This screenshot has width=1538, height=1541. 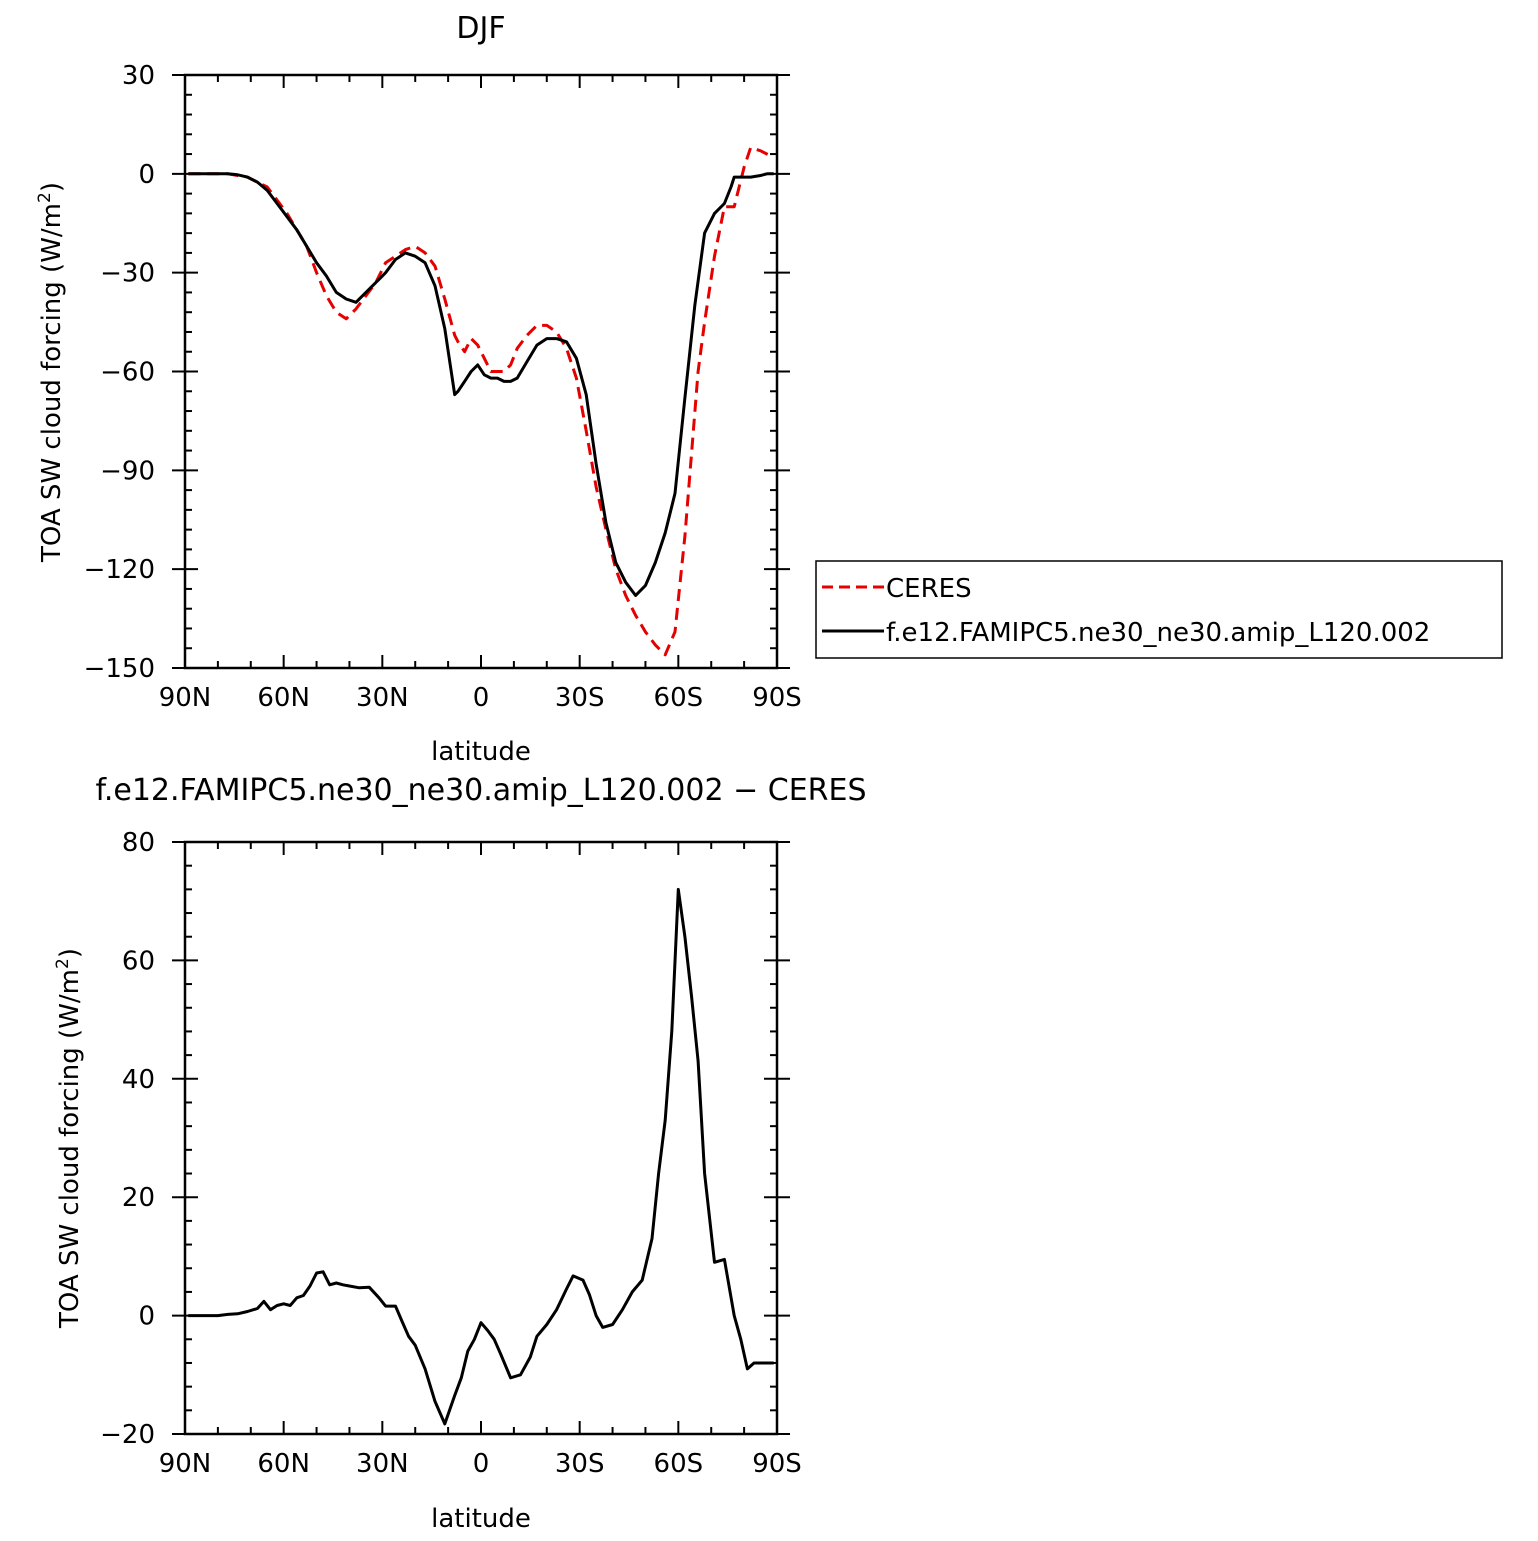 I want to click on legend-model-label: f.e12.FAMIPC5.ne30_ne30.amip_L120.002, so click(x=1158, y=633).